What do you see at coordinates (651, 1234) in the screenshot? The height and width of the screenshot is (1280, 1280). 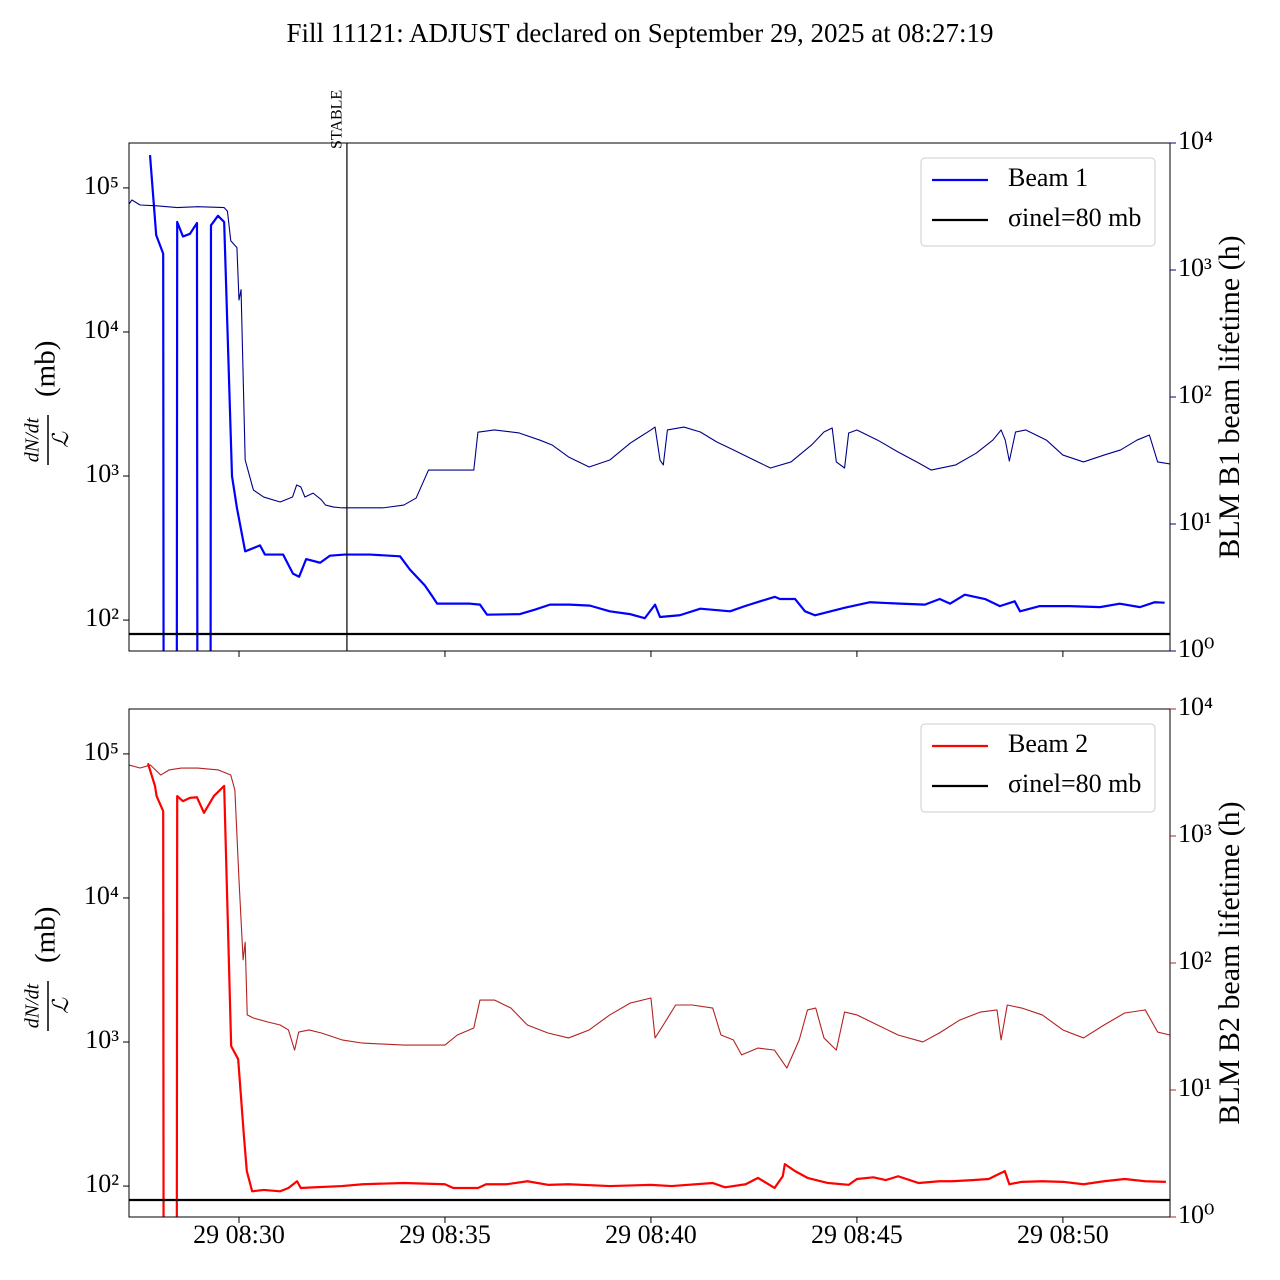 I see `x-tick-label: 29 08:40` at bounding box center [651, 1234].